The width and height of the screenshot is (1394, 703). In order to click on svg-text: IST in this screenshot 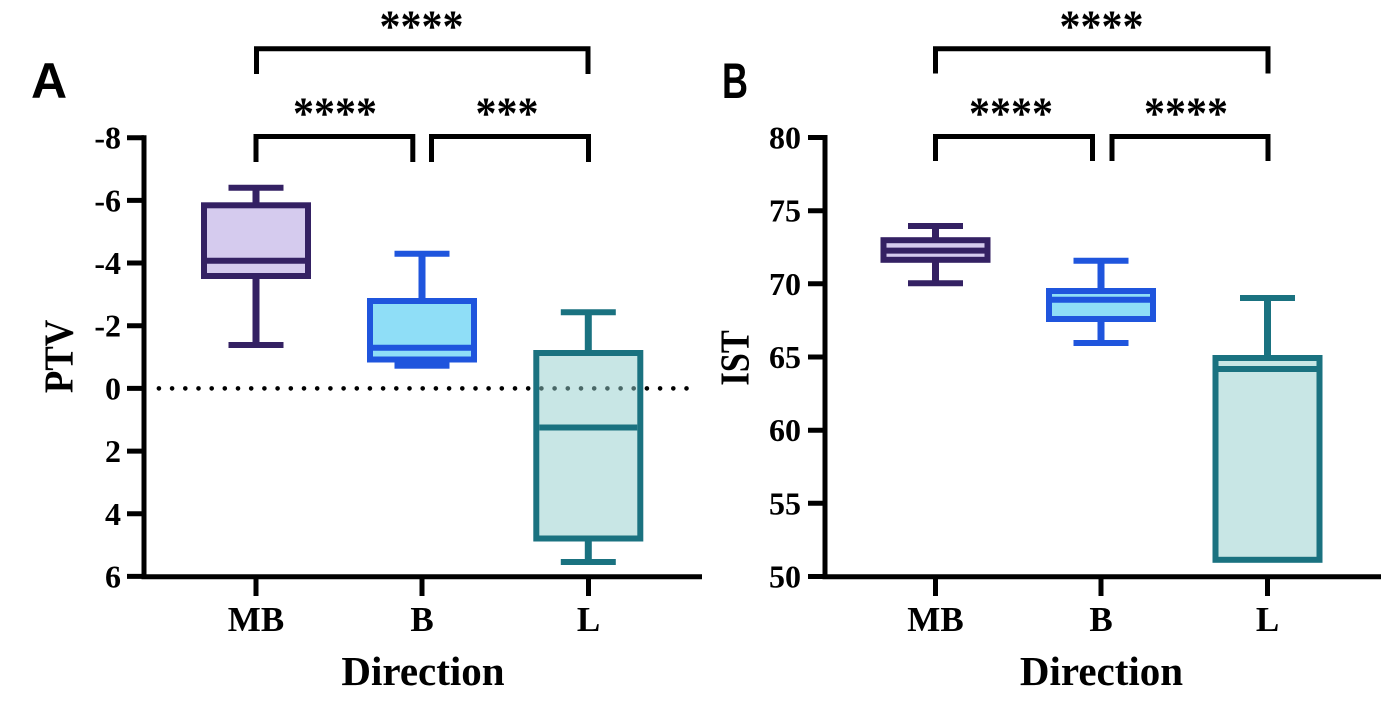, I will do `click(734, 358)`.